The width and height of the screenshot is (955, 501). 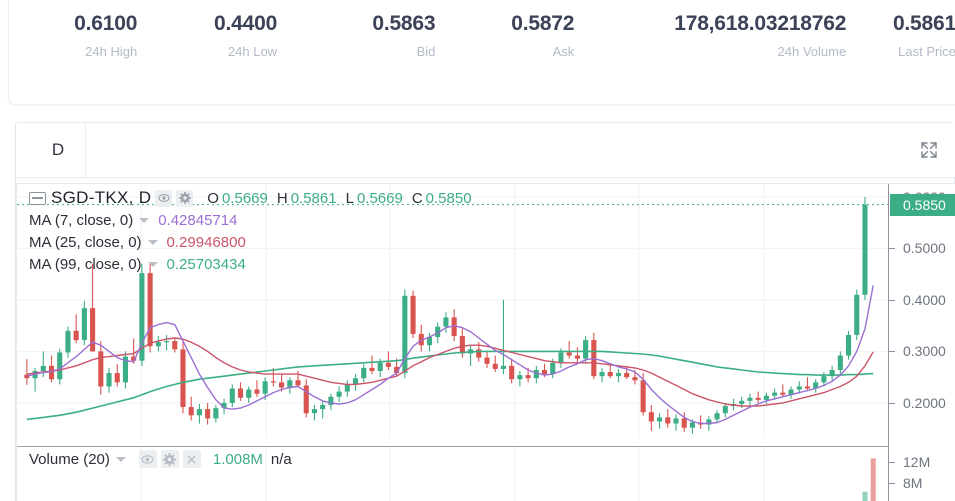 What do you see at coordinates (111, 51) in the screenshot?
I see `stat-label: 24h High` at bounding box center [111, 51].